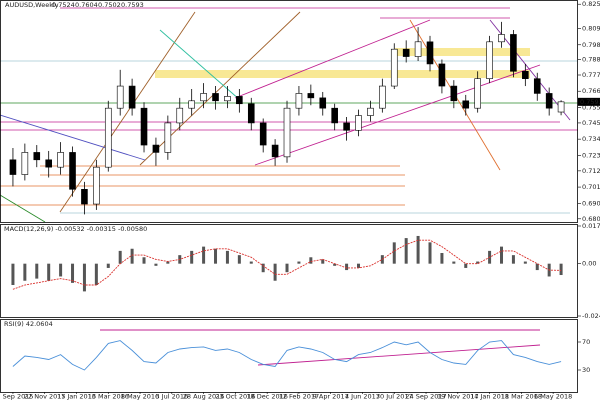  Describe the element at coordinates (140, 396) in the screenshot. I see `x-tick-label: 8 May 2016` at that location.